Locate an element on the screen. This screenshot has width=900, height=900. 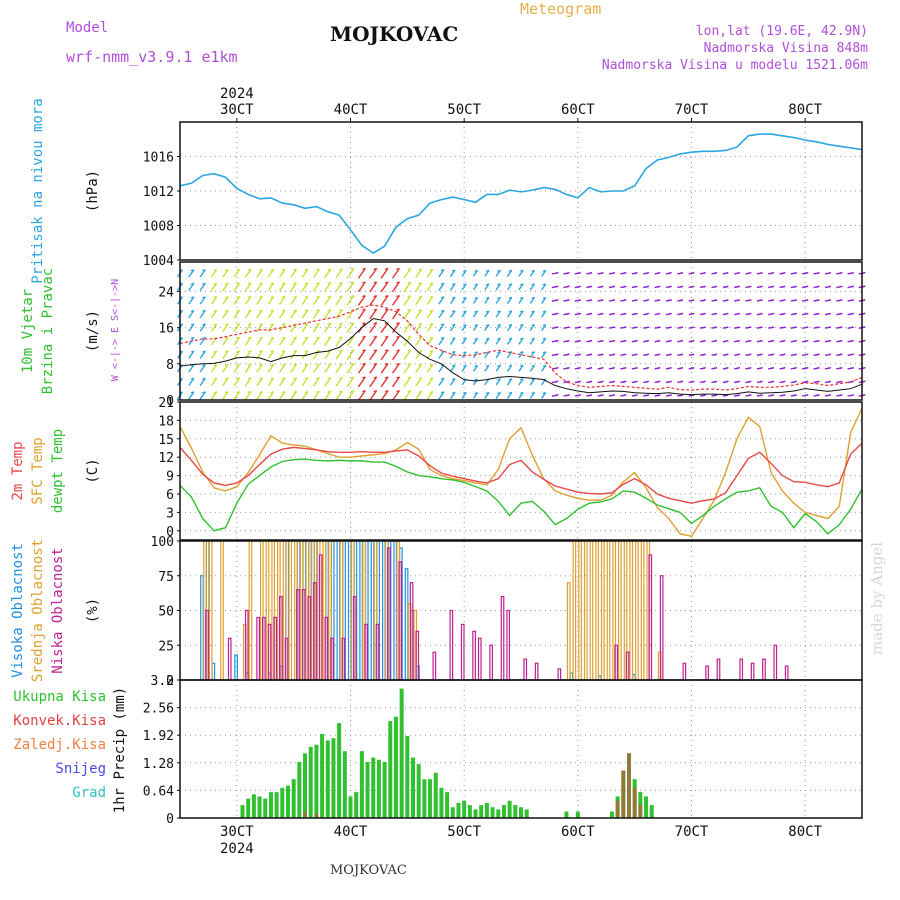
panel-frame is located at coordinates (521, 471).